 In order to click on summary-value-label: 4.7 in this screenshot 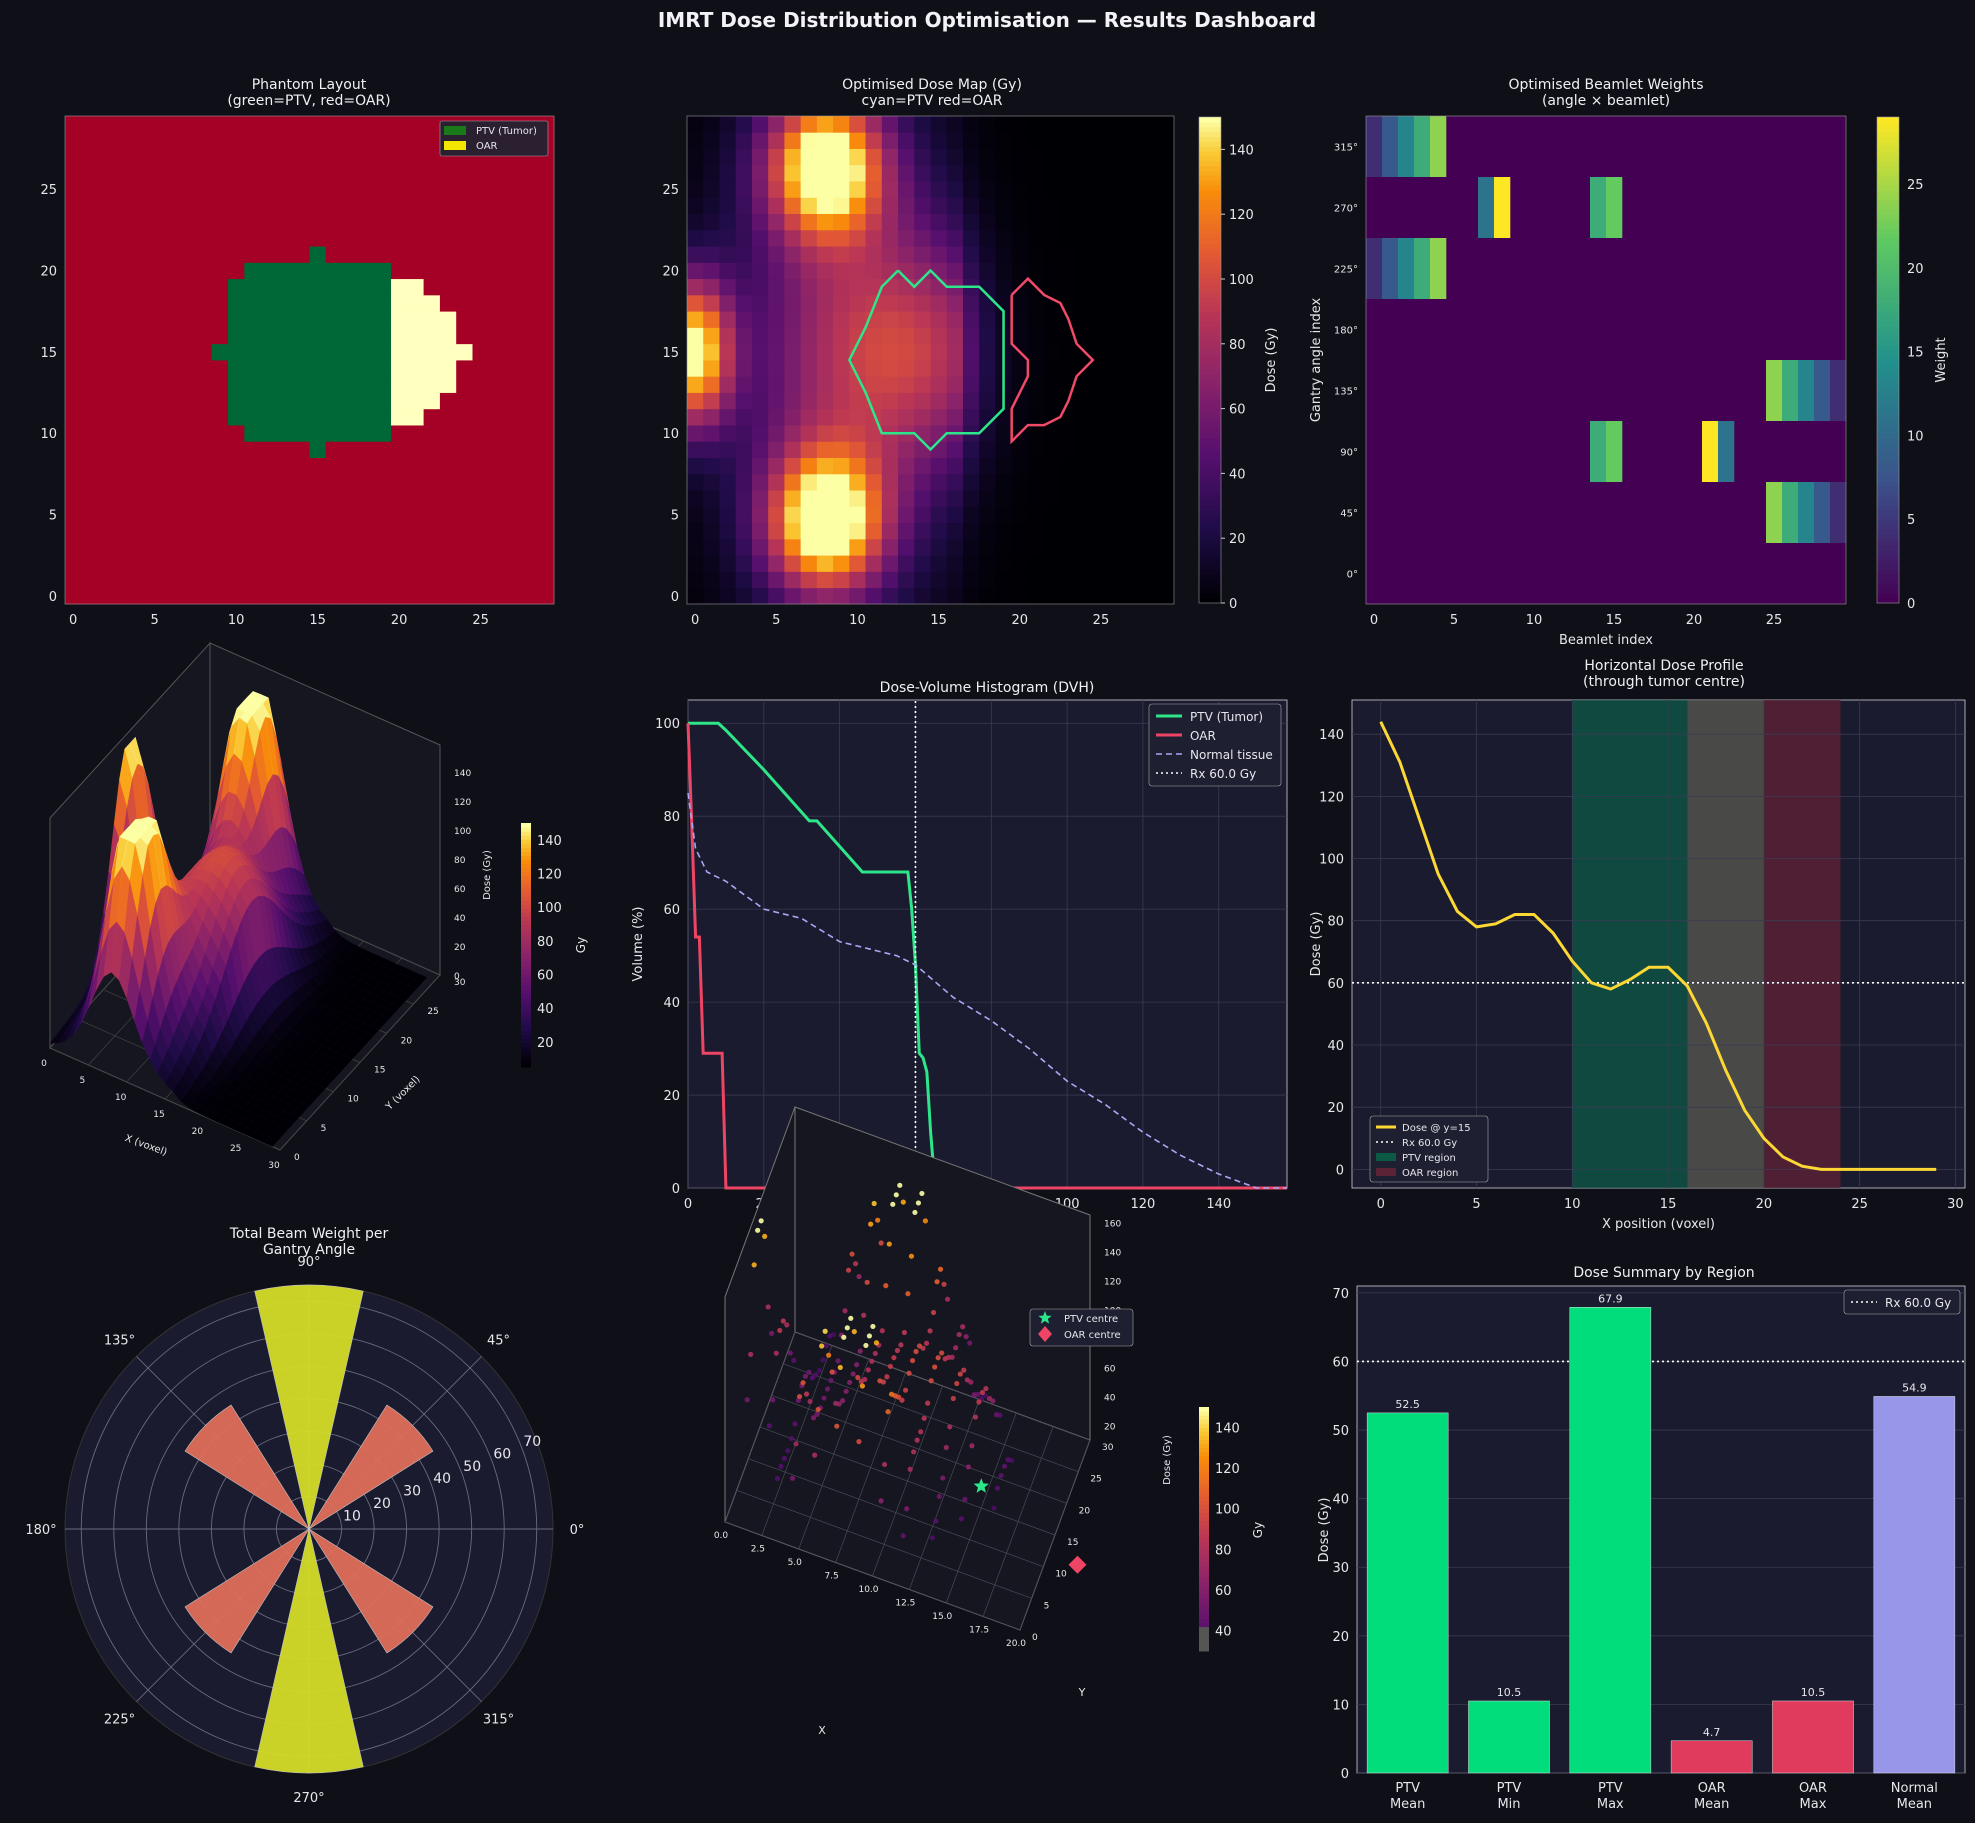, I will do `click(1712, 1732)`.